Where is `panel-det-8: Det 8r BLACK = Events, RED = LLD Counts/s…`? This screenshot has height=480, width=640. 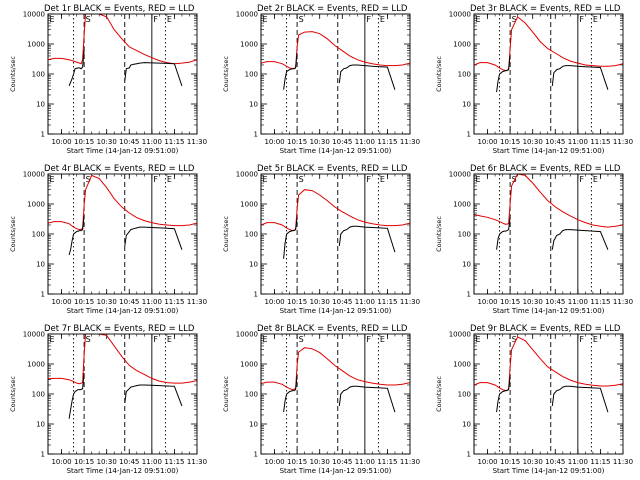 panel-det-8: Det 8r BLACK = Events, RED = LLD Counts/s… is located at coordinates (321, 399).